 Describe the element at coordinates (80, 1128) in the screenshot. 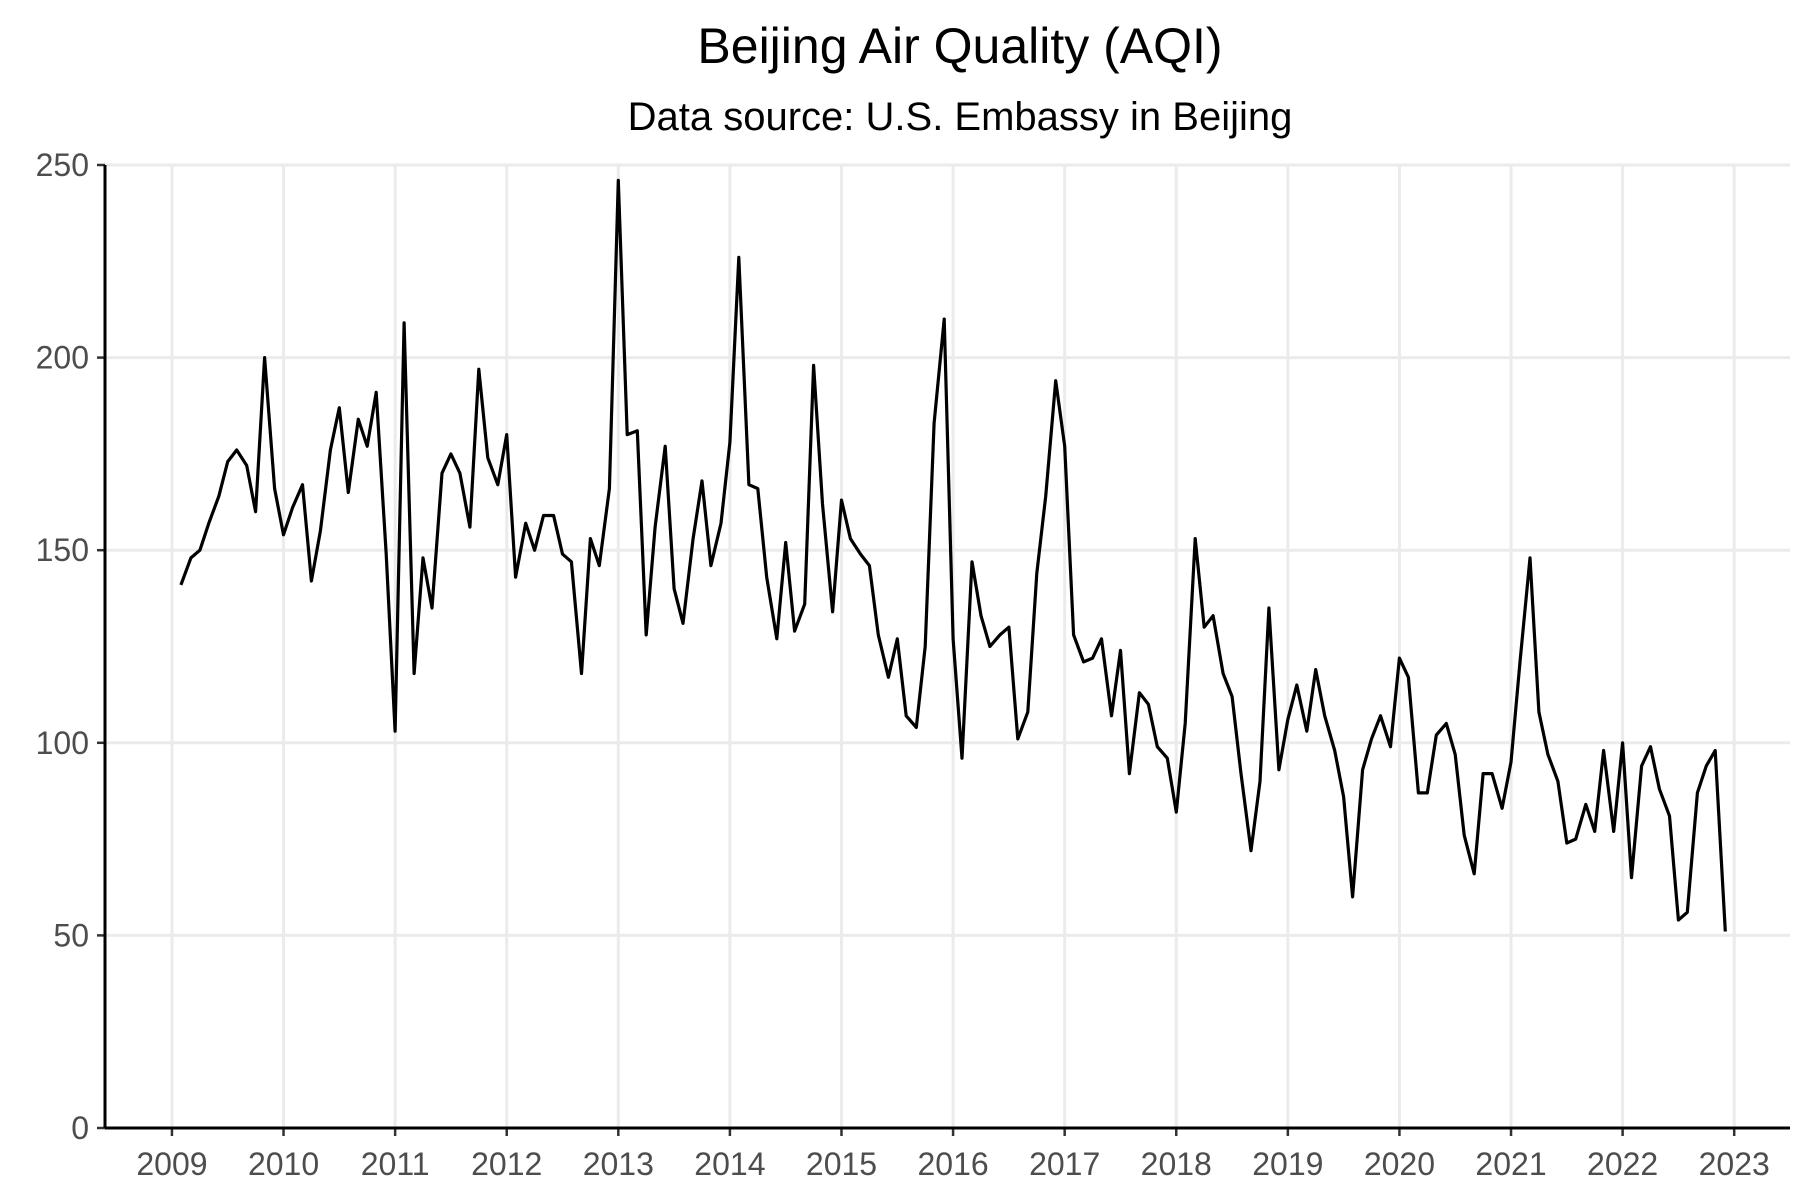

I see `y-tick-label: 0` at that location.